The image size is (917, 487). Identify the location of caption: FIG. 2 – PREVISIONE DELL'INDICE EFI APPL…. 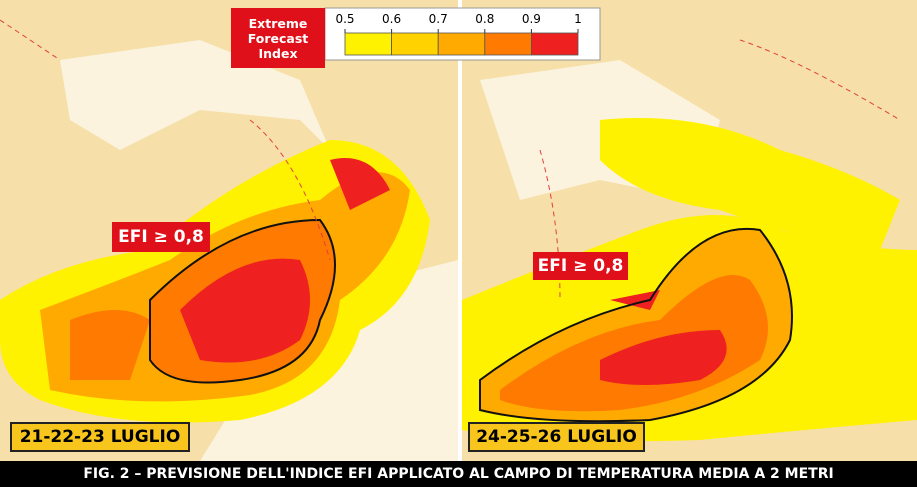
(458, 474).